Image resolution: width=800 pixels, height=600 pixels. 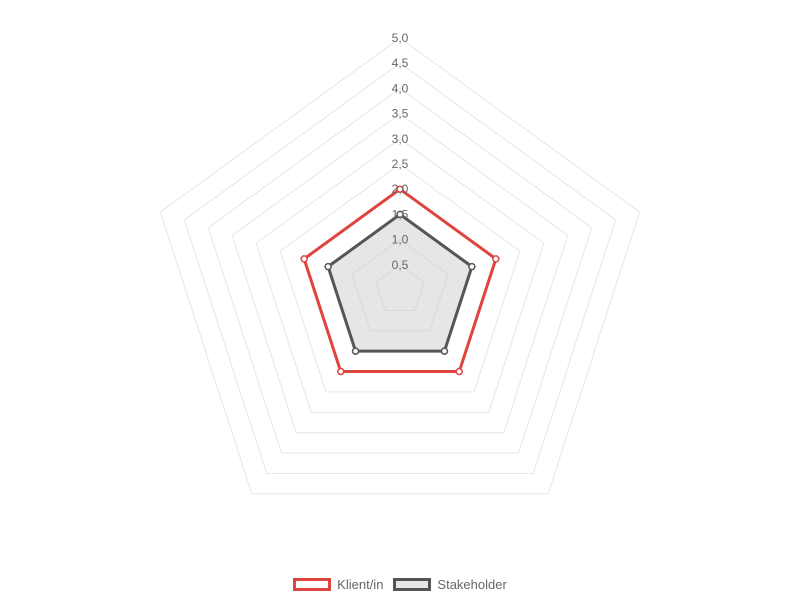 I want to click on legend-label-stakeholder: Stakeholder, so click(x=472, y=584).